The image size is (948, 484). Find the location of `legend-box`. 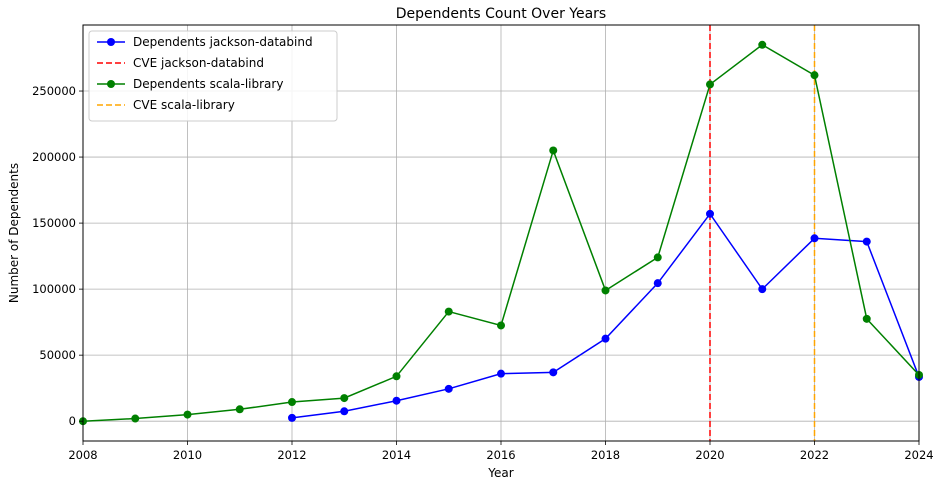

legend-box is located at coordinates (213, 76).